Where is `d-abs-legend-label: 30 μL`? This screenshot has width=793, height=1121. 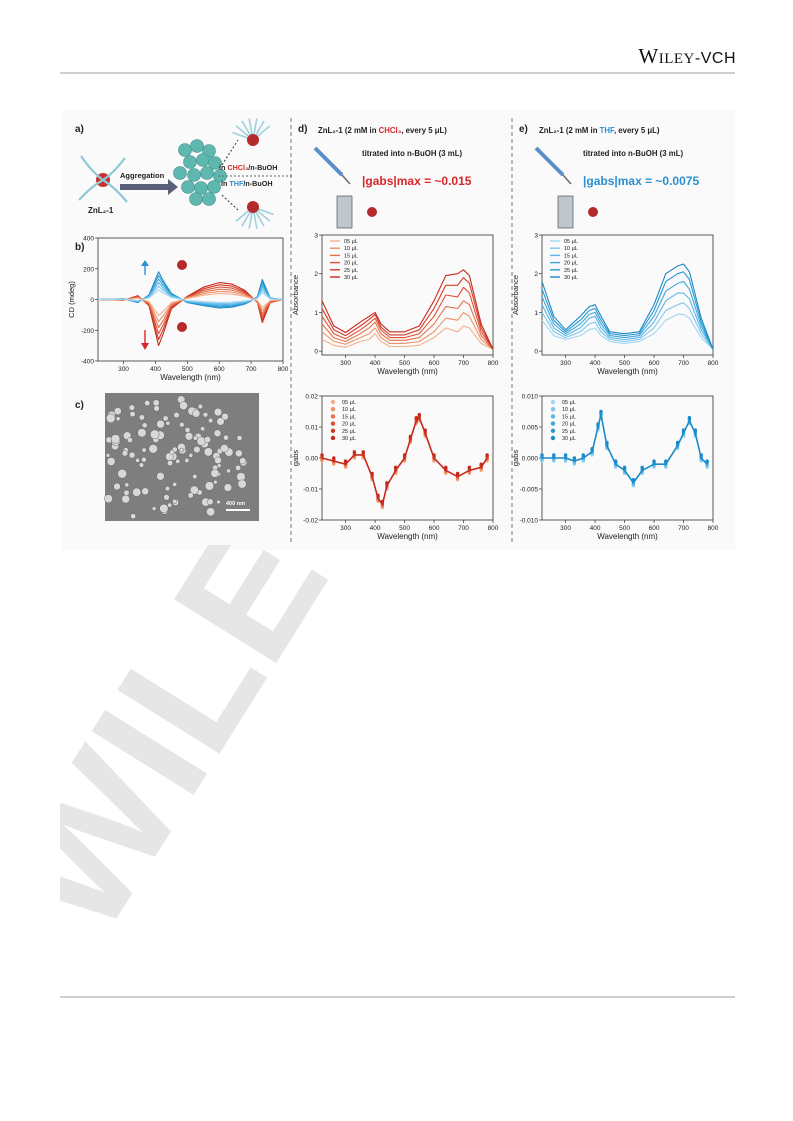 d-abs-legend-label: 30 μL is located at coordinates (351, 278).